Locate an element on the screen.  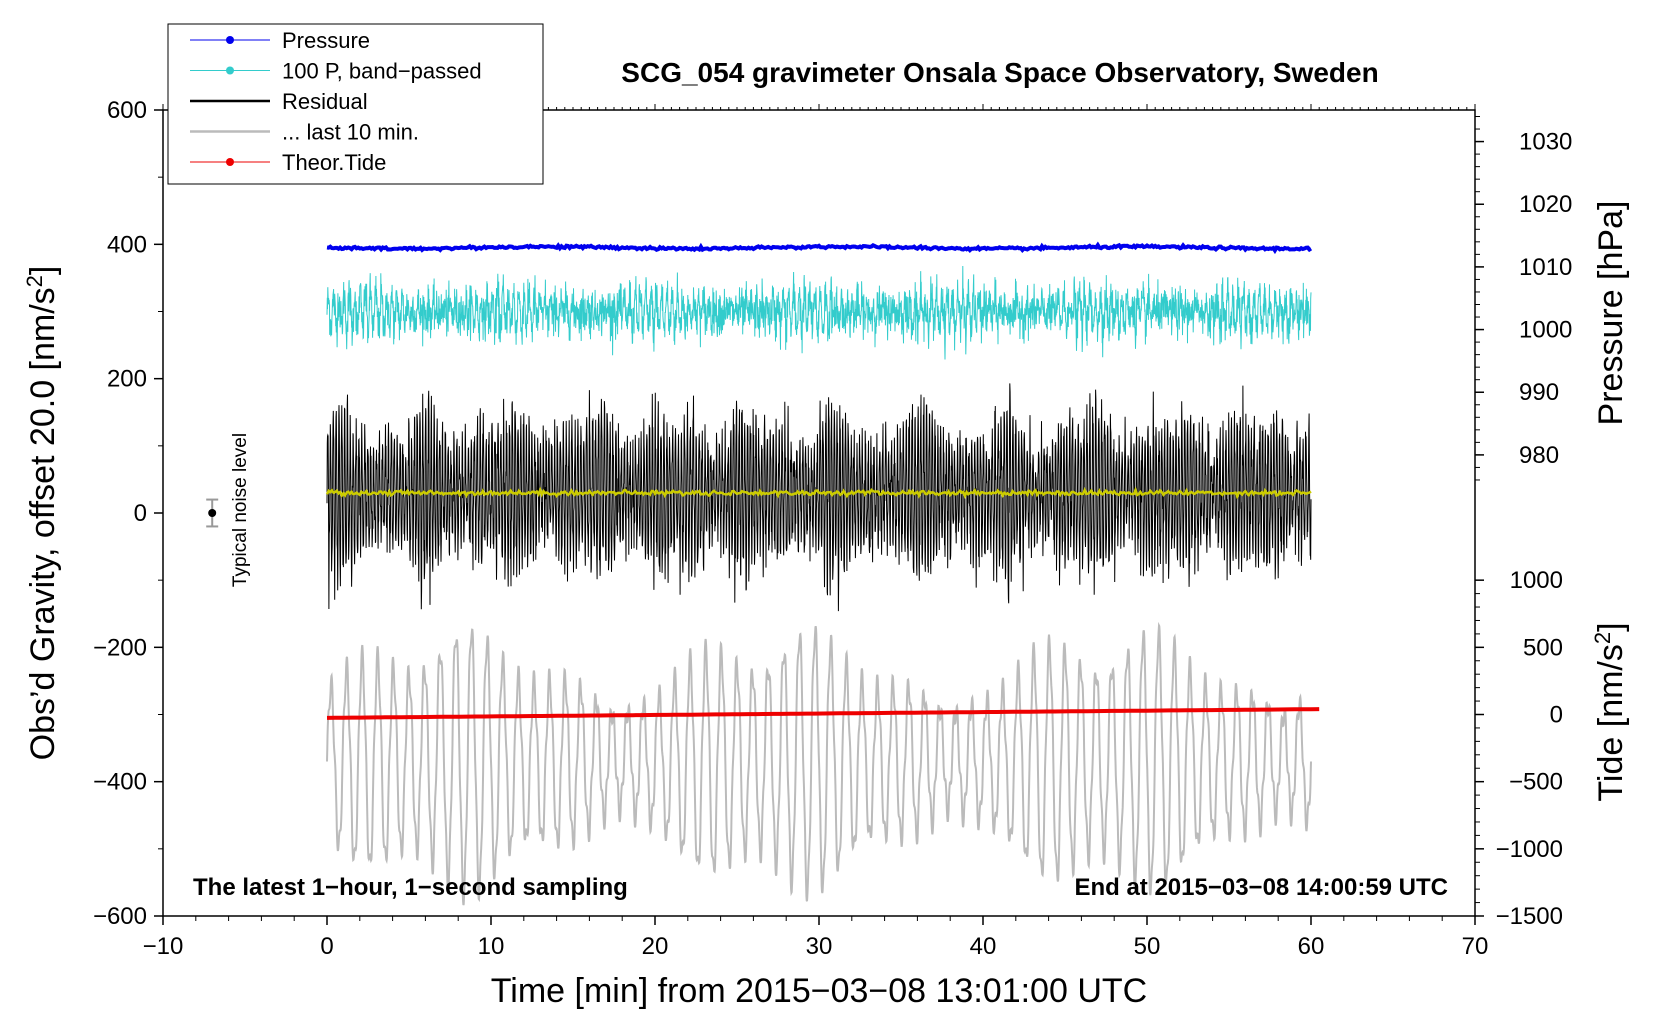
y-tick-label: −200 is located at coordinates (120, 647).